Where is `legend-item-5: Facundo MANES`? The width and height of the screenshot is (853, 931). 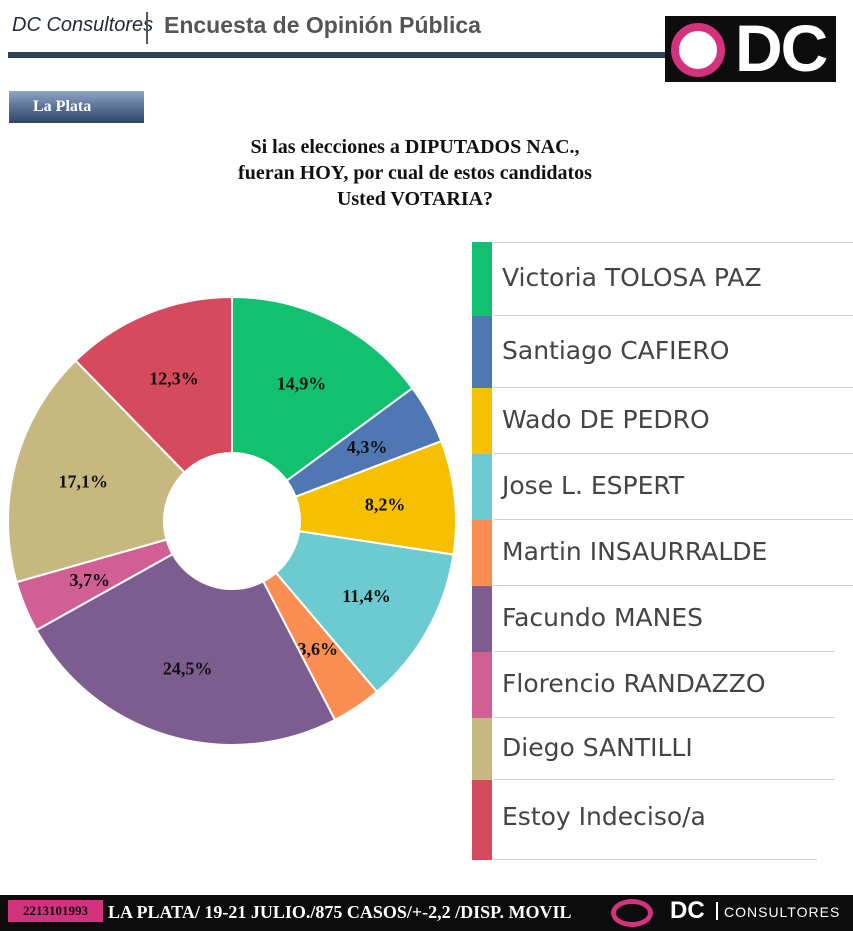 legend-item-5: Facundo MANES is located at coordinates (661, 619).